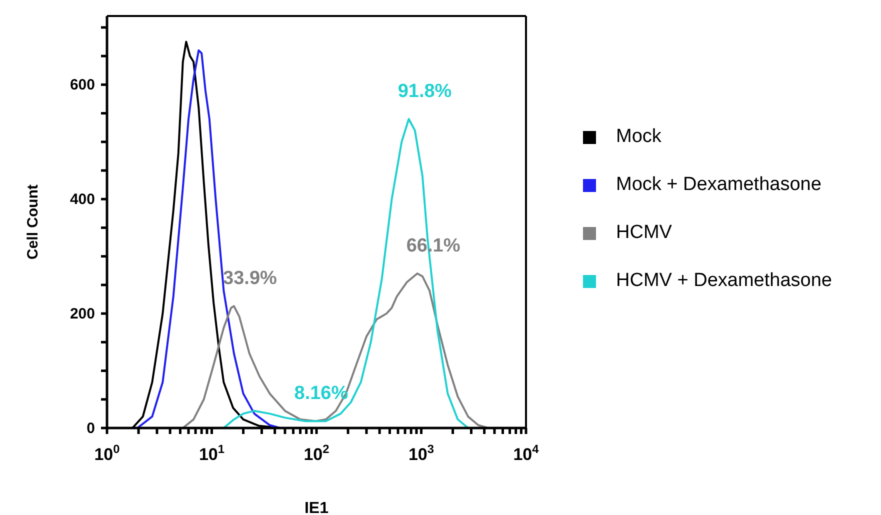  Describe the element at coordinates (316, 507) in the screenshot. I see `x-axis-title: IE1` at that location.